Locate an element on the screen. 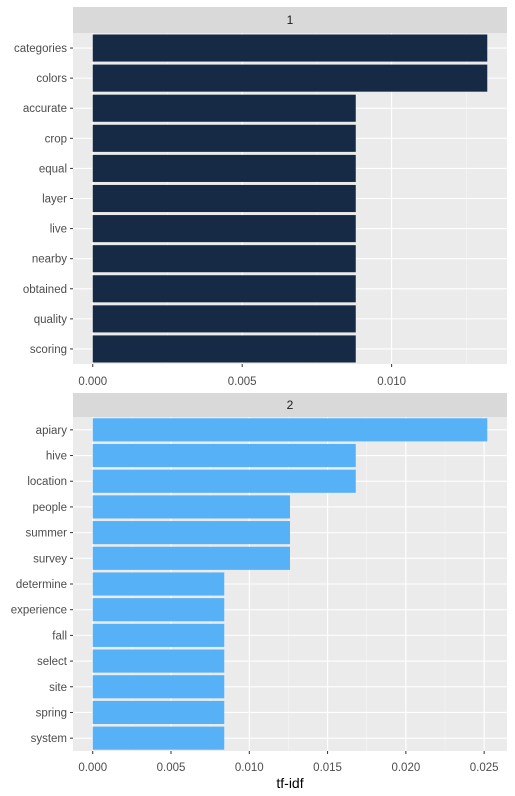  y-tick-label: location is located at coordinates (47, 482).